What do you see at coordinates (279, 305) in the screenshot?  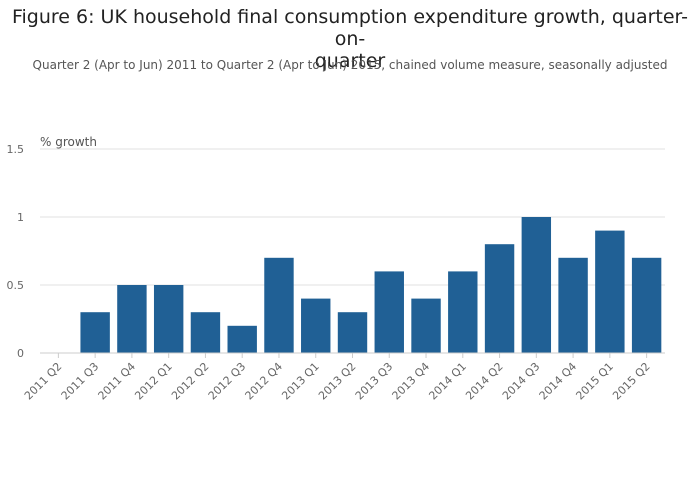 I see `bar-2012-q4` at bounding box center [279, 305].